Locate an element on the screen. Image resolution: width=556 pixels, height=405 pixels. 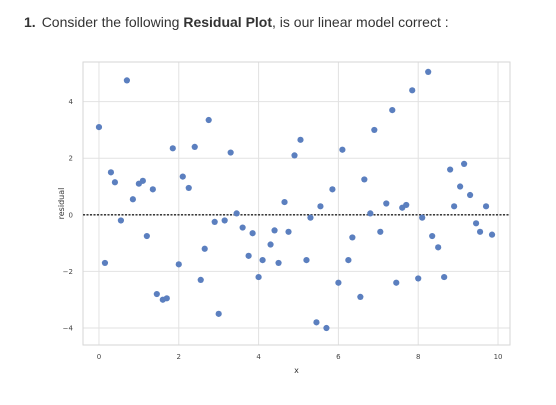
y-tick-label: 4 is located at coordinates (71, 102).